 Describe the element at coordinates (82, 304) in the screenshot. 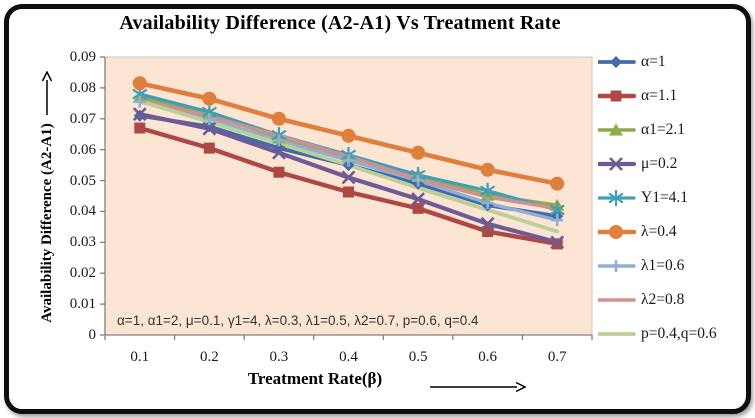

I see `y-tick-label: 0.01` at that location.